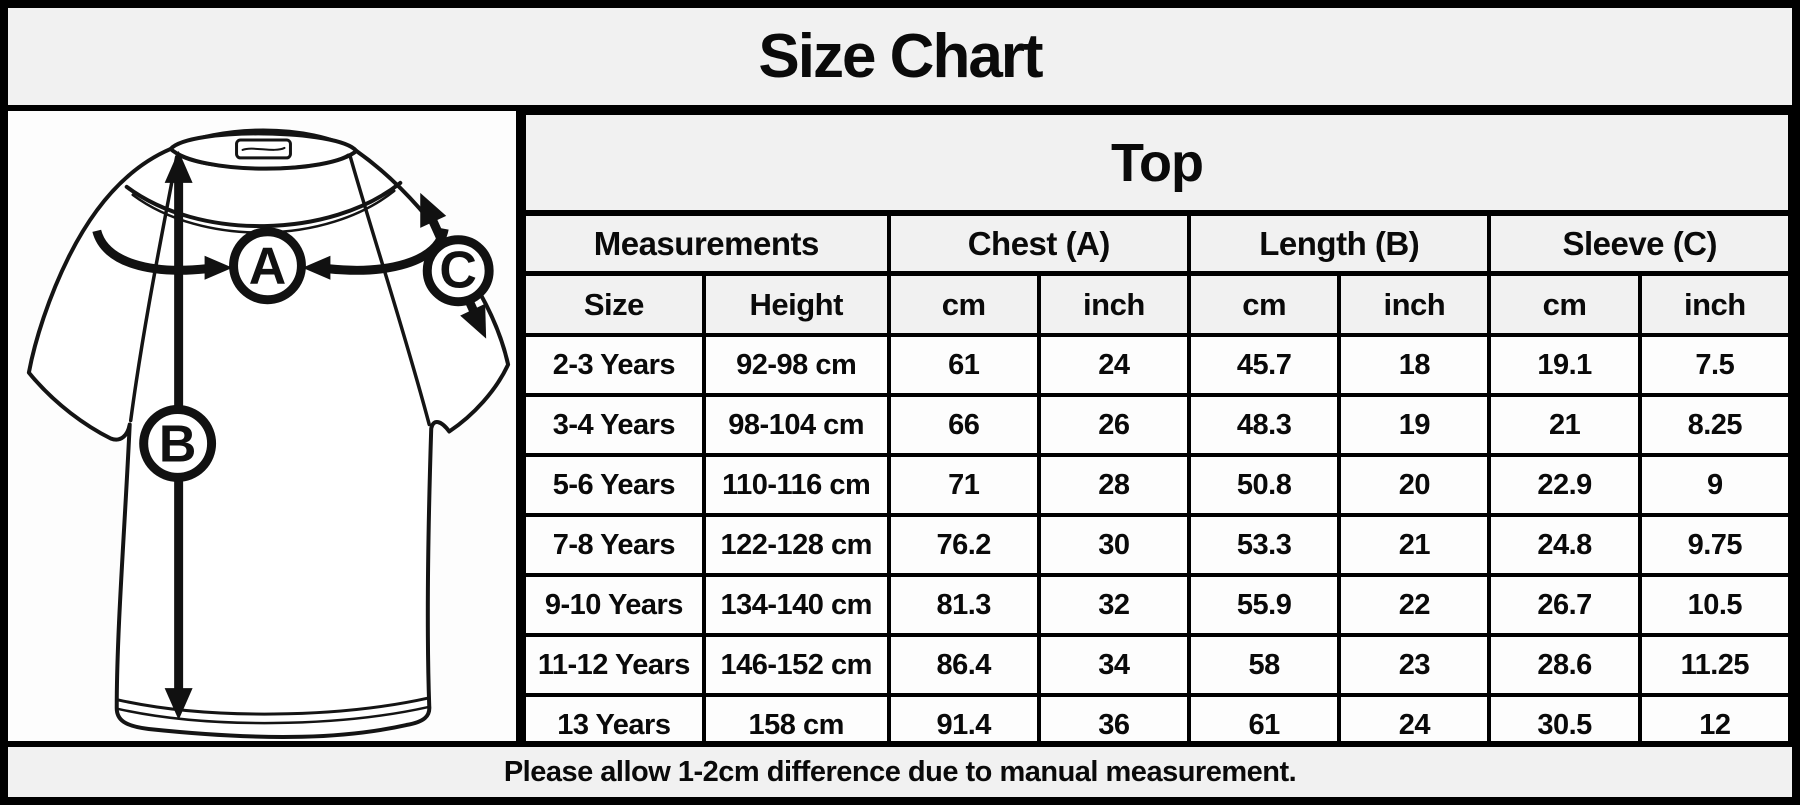 This screenshot has height=805, width=1800. I want to click on table-cell: 3-4 Years, so click(614, 425).